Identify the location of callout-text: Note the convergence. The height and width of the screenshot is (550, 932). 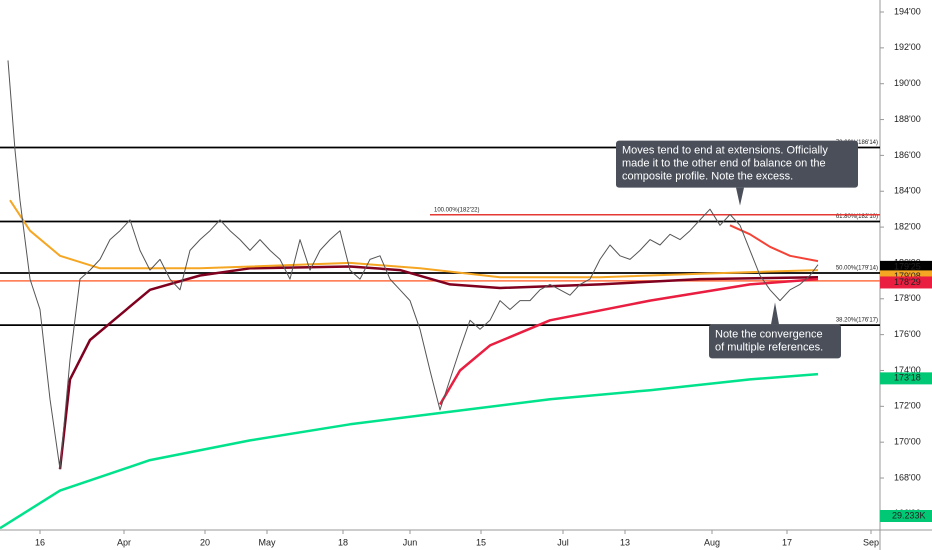
(769, 334).